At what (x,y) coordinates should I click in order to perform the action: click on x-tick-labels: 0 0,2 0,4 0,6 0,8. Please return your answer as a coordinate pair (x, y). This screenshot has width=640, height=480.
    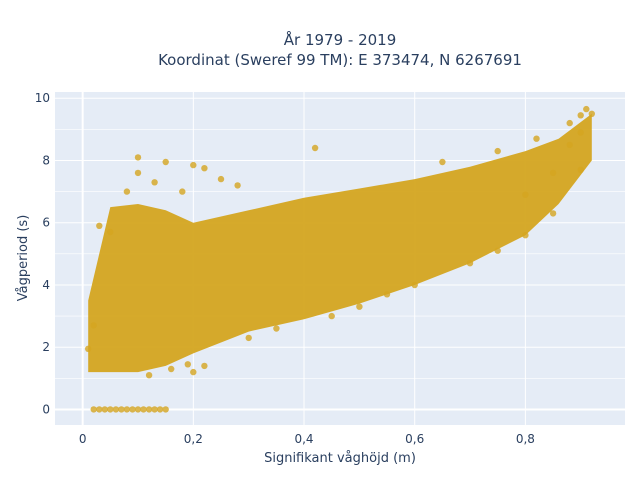
    Looking at the image, I should click on (307, 439).